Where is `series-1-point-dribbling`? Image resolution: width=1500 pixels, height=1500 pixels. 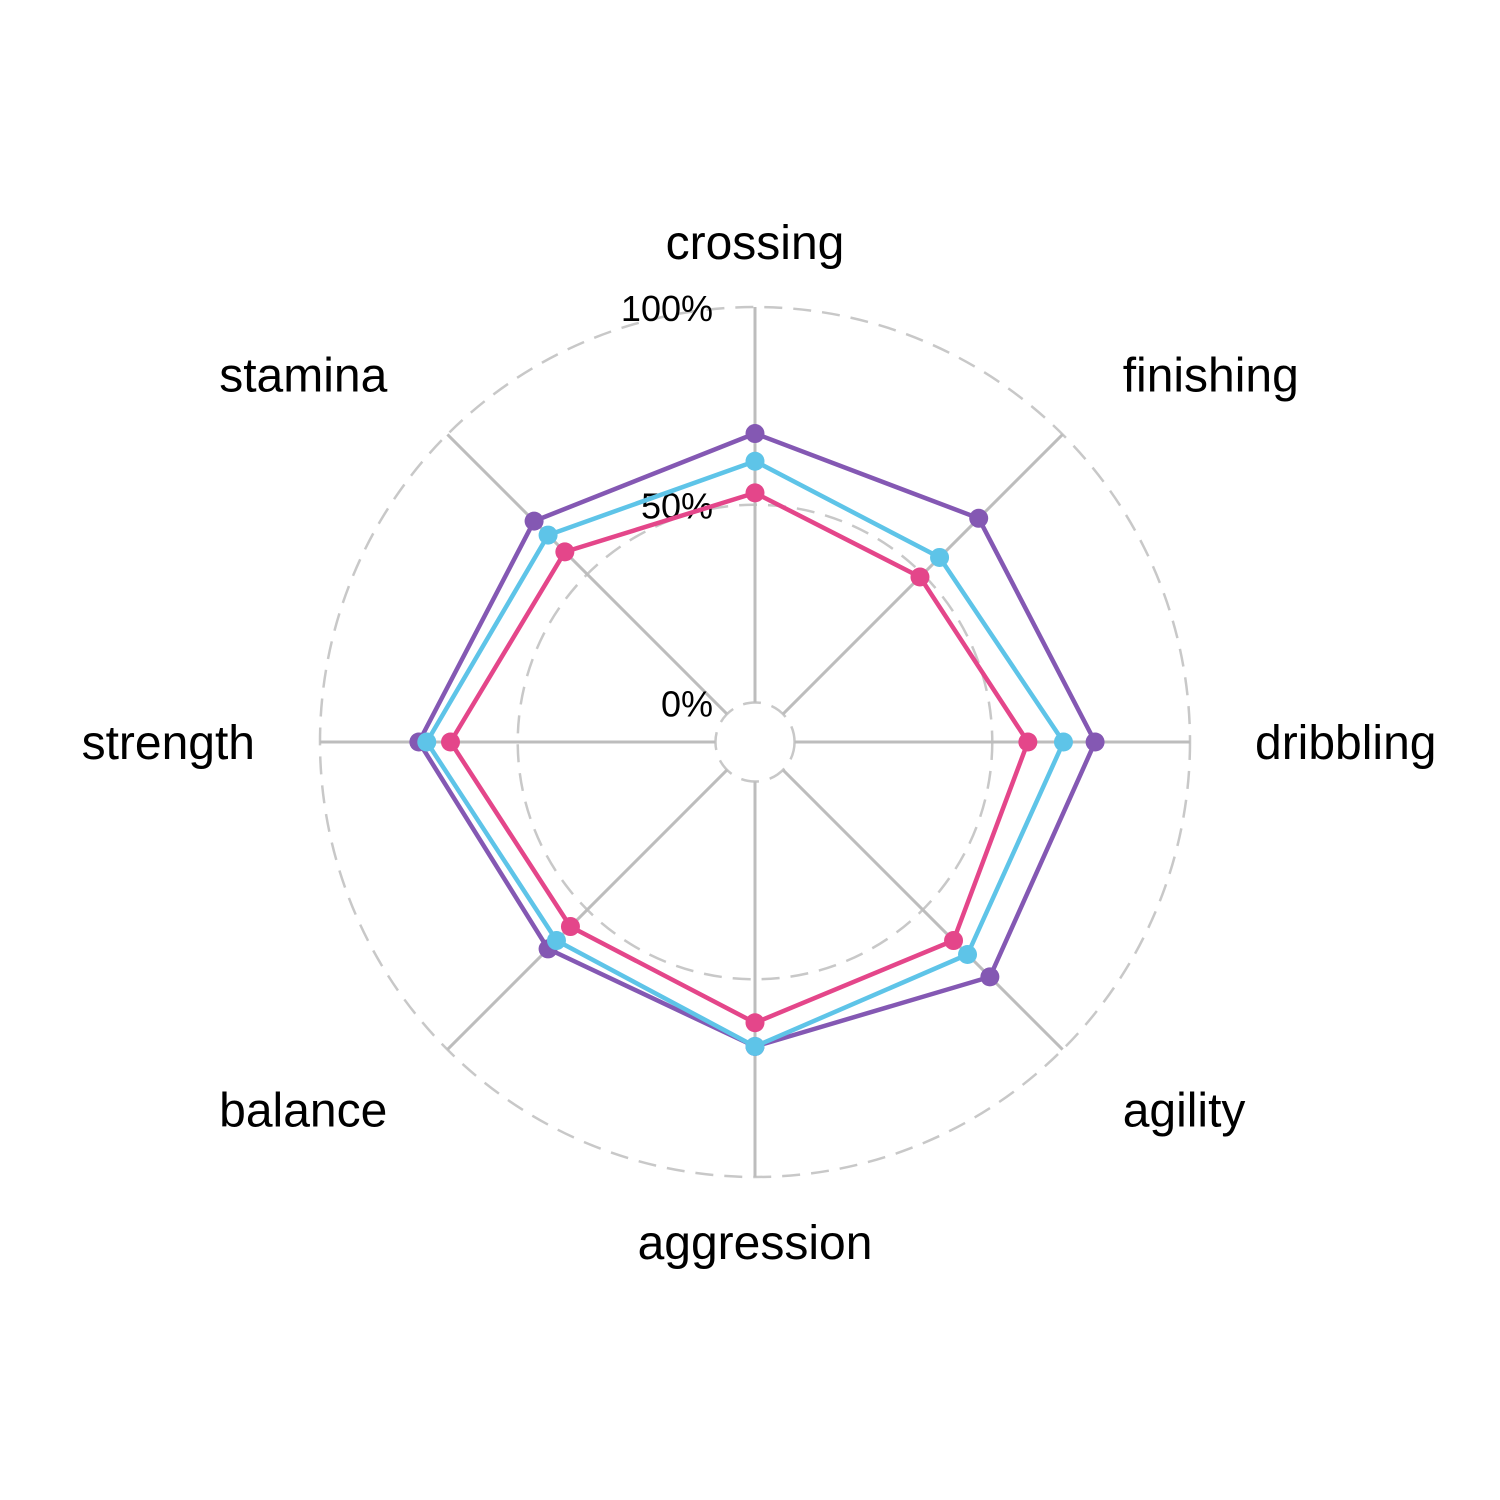 series-1-point-dribbling is located at coordinates (1063, 742).